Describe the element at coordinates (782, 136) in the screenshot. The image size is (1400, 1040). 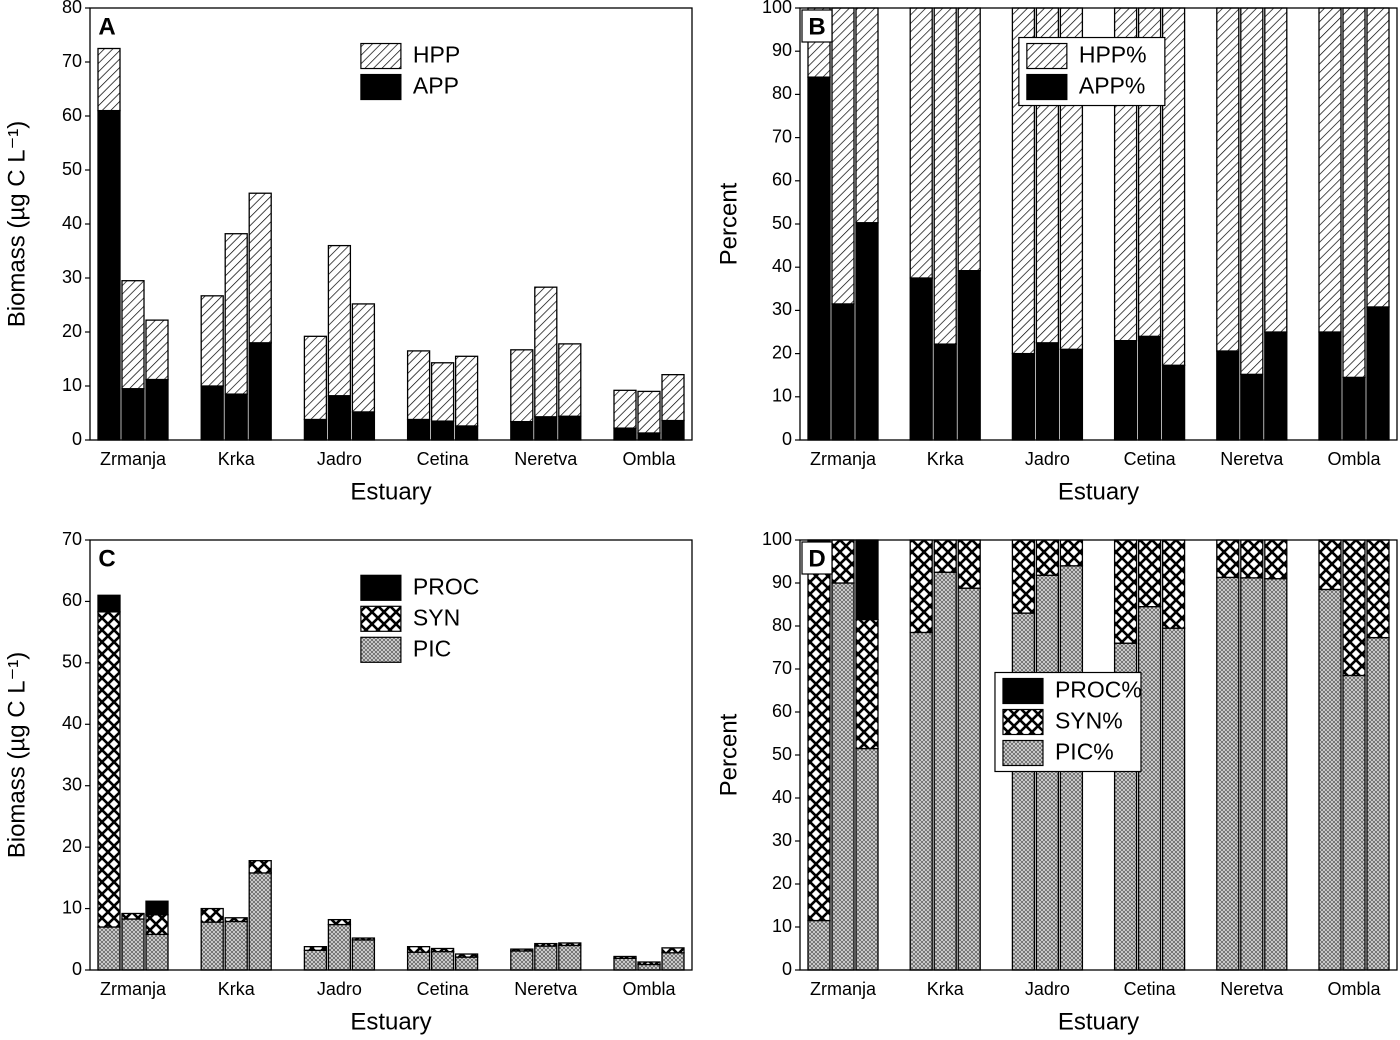
I see `y-tick-label: 70` at that location.